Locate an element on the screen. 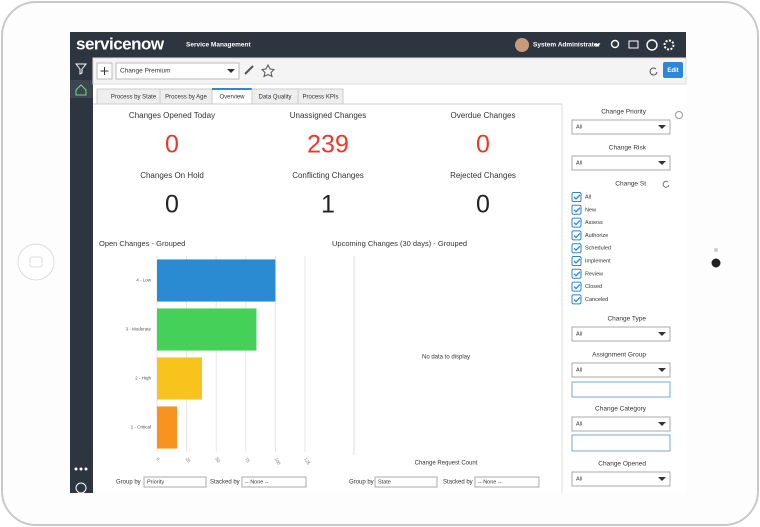 The height and width of the screenshot is (527, 760). widget-title: Overdue Changes is located at coordinates (483, 115).